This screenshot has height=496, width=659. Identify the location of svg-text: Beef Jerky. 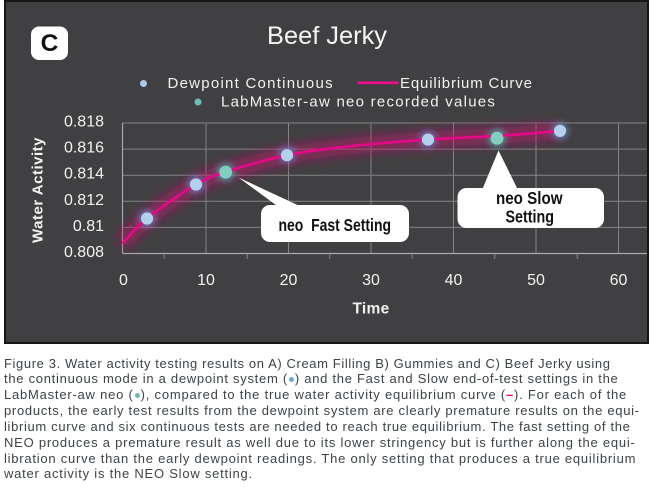
(327, 36).